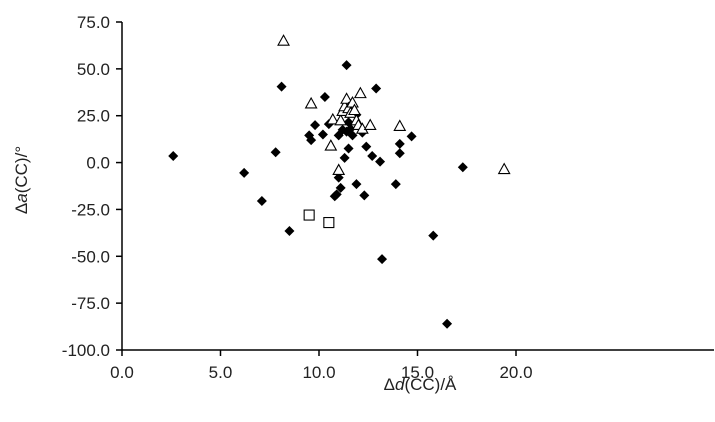 The image size is (715, 422). Describe the element at coordinates (90, 303) in the screenshot. I see `y-tick-label: -75.0` at that location.